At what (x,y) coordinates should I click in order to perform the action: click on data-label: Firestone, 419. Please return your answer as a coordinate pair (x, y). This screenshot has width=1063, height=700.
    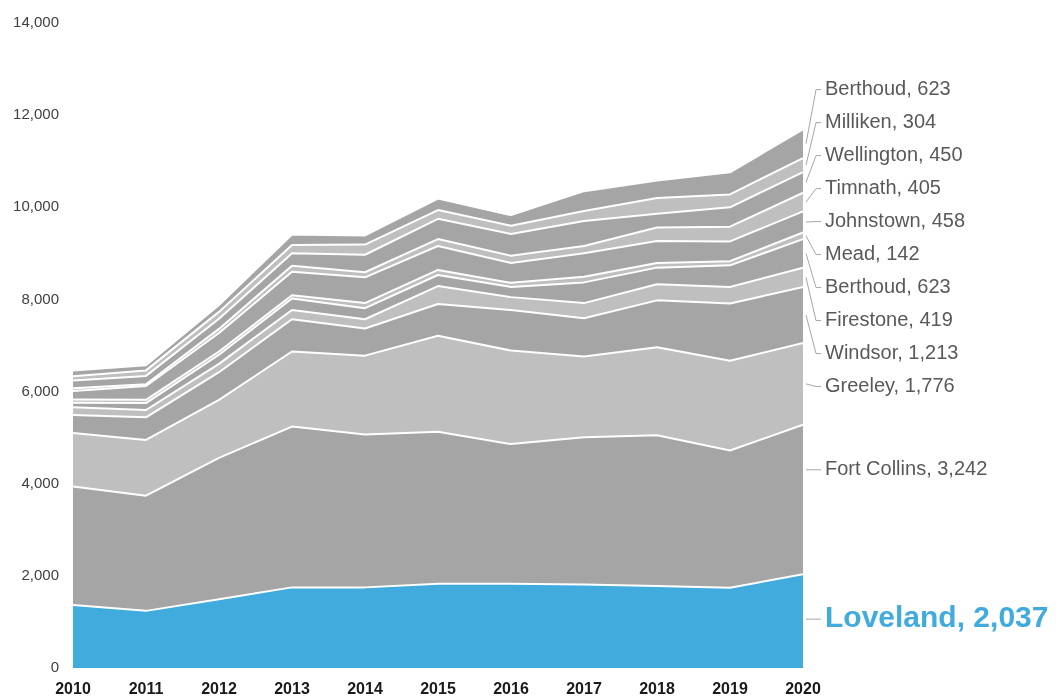
    Looking at the image, I should click on (889, 319).